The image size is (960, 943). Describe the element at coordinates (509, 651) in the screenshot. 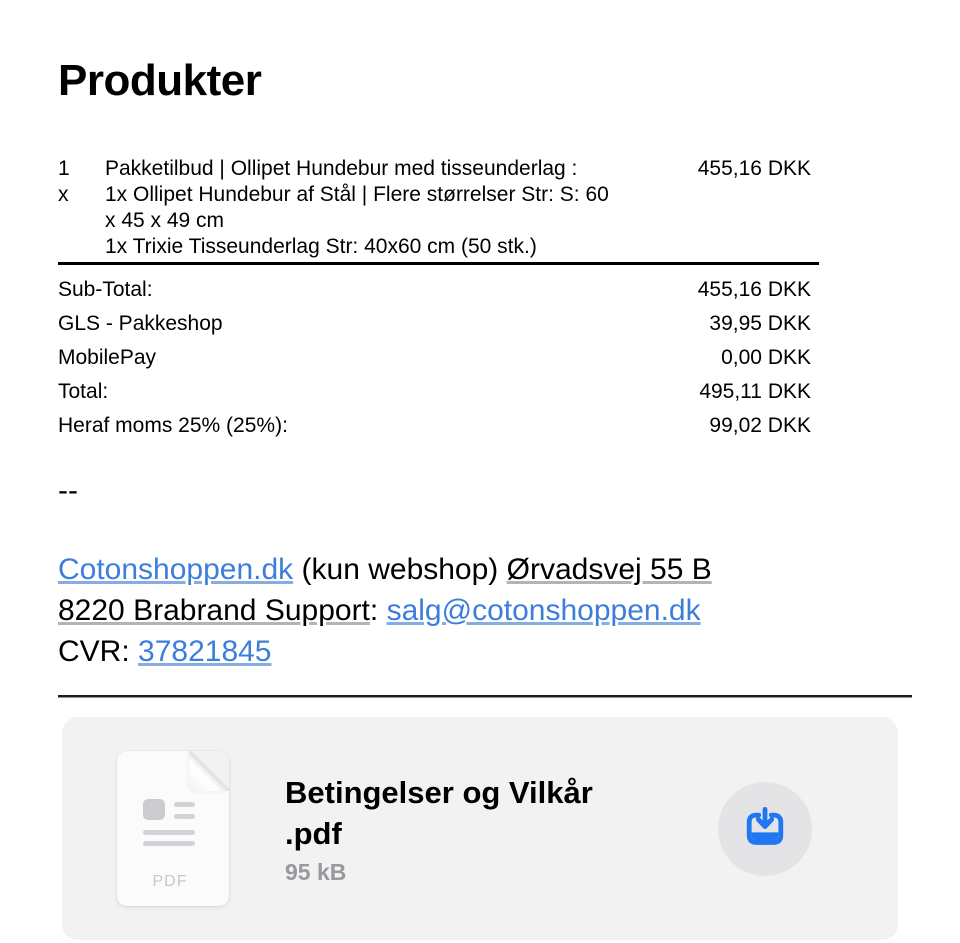

I see `signature-line: CVR: 37821845` at that location.